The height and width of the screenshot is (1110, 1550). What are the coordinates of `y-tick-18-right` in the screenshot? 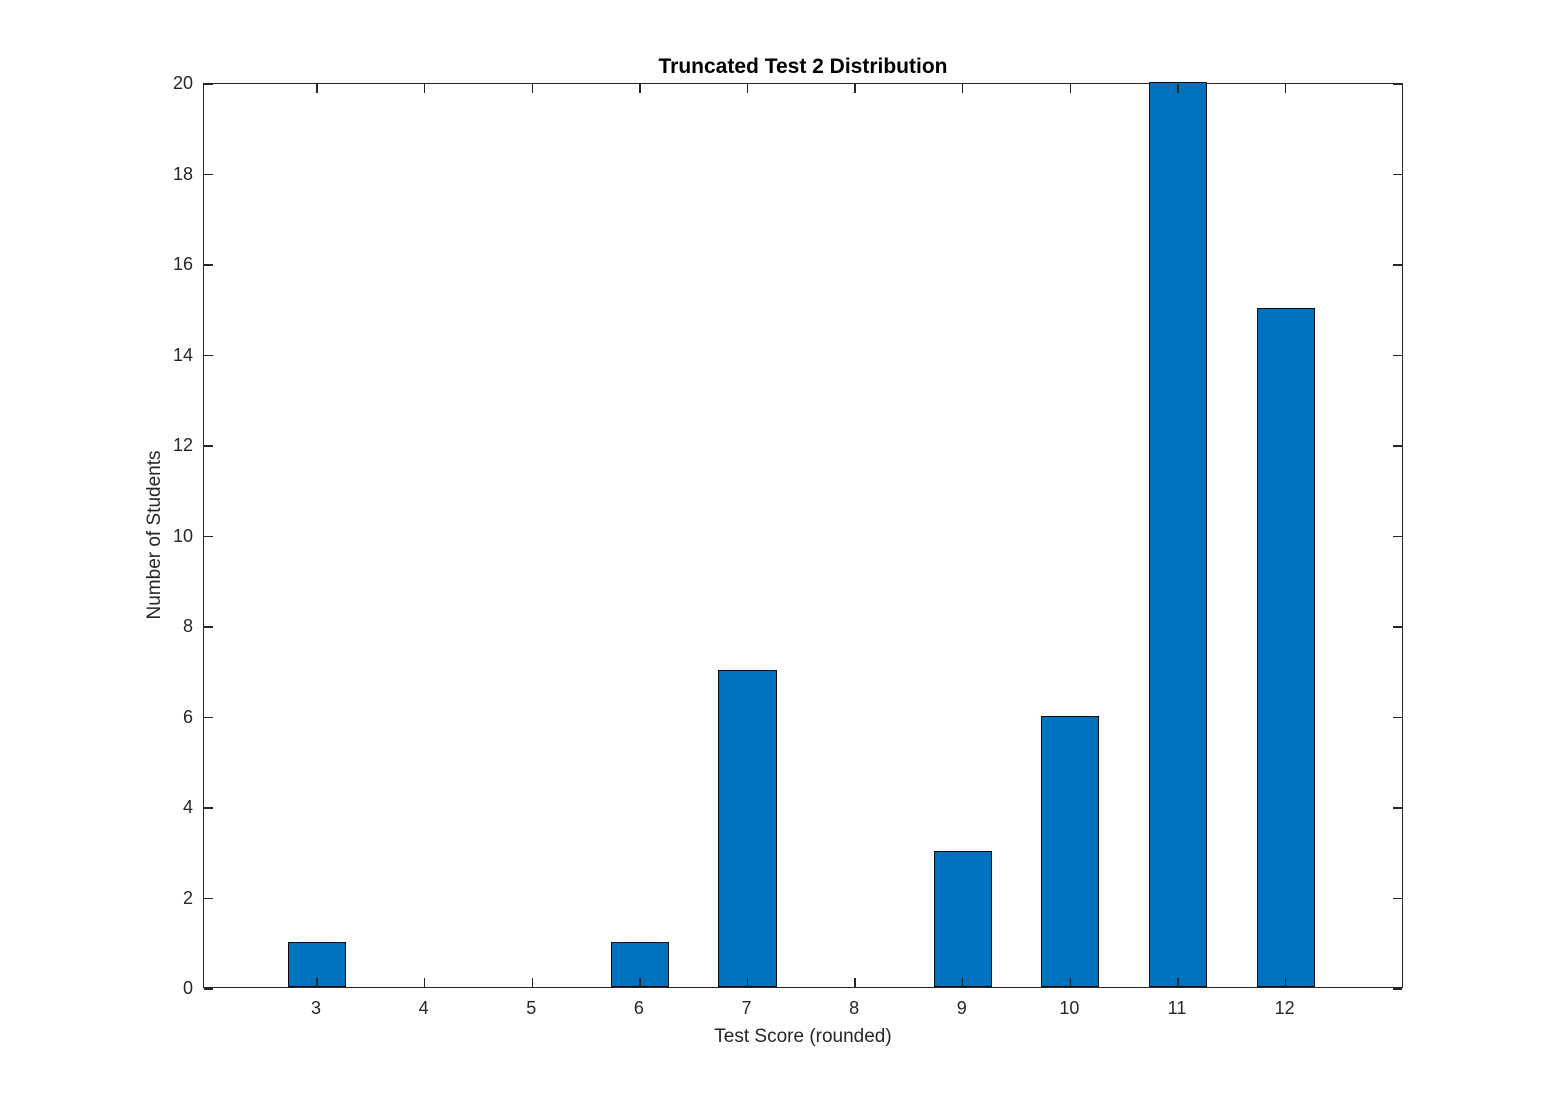 It's located at (1397, 174).